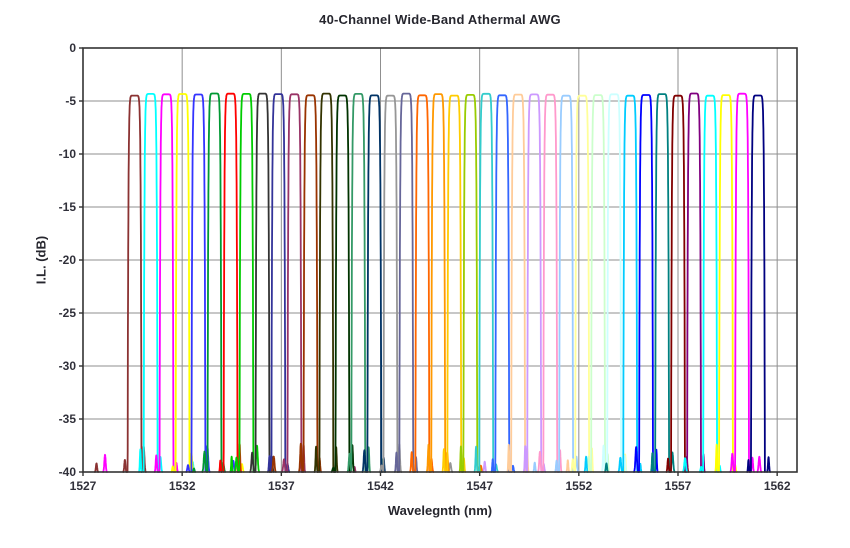  Describe the element at coordinates (68, 313) in the screenshot. I see `y-tick-label--25: -25` at that location.